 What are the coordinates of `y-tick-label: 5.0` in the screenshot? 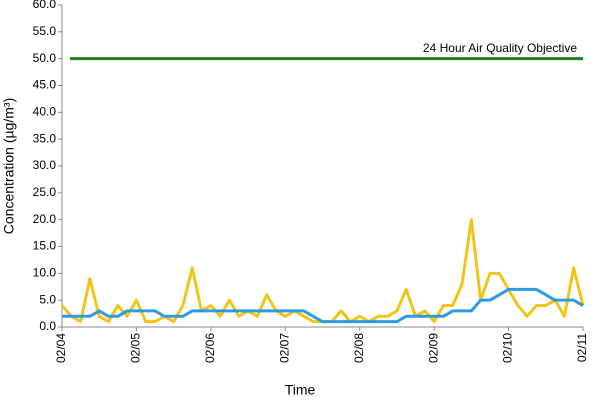 It's located at (47, 299).